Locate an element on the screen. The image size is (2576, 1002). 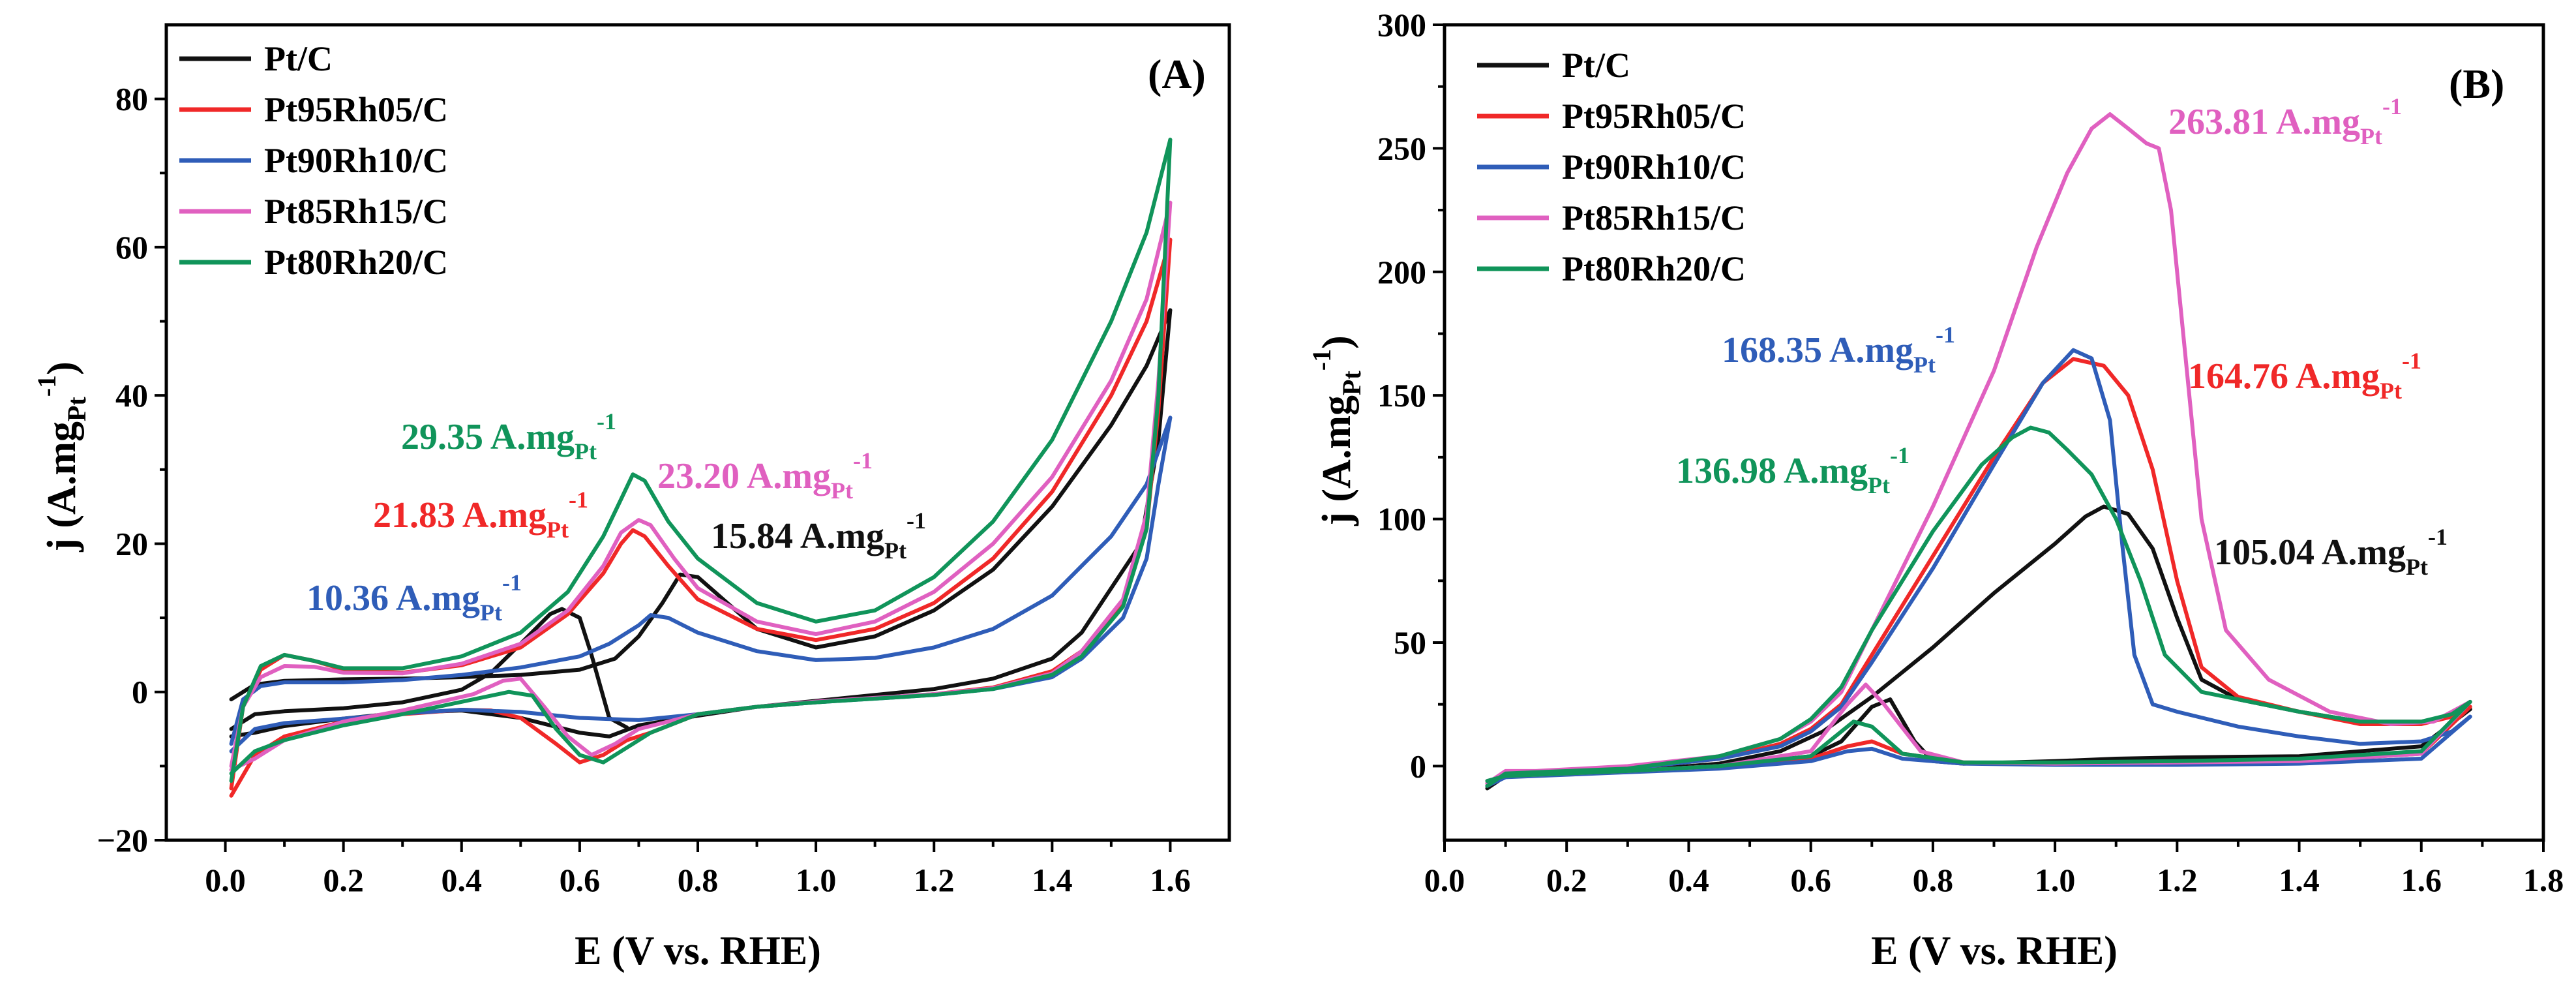
panel-a-annotation-pt80rh20-sup: -1 is located at coordinates (606, 421).